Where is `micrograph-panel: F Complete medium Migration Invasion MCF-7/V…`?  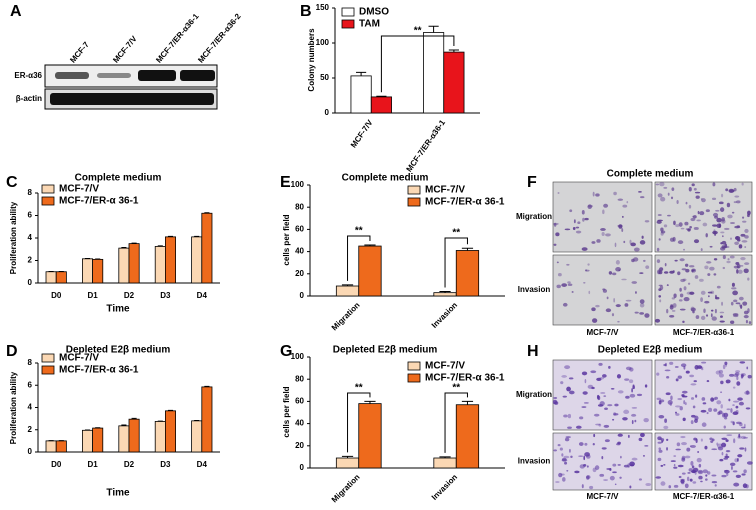 micrograph-panel: F Complete medium Migration Invasion MCF-7/V… is located at coordinates (634, 253).